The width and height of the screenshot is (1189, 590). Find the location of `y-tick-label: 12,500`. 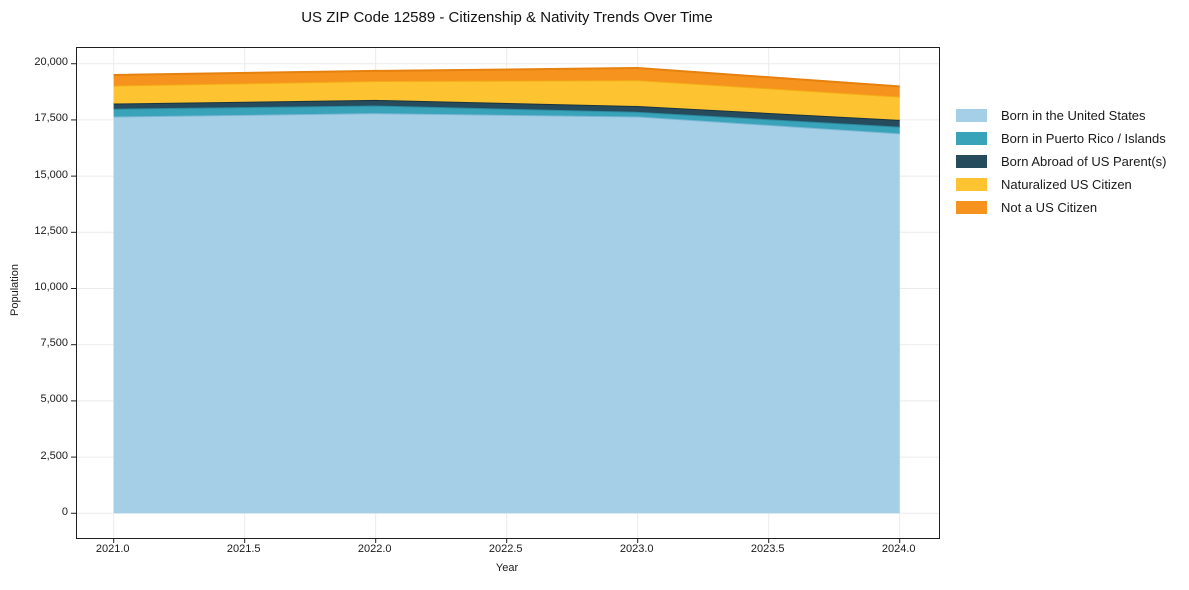

y-tick-label: 12,500 is located at coordinates (51, 230).